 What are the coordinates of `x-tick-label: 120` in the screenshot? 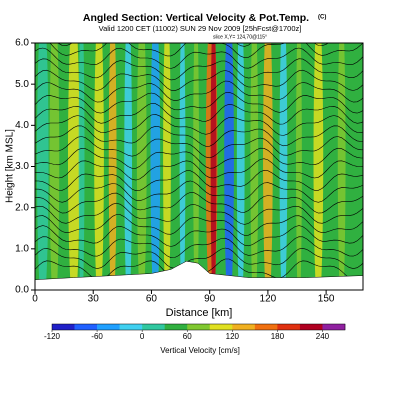 It's located at (268, 299).